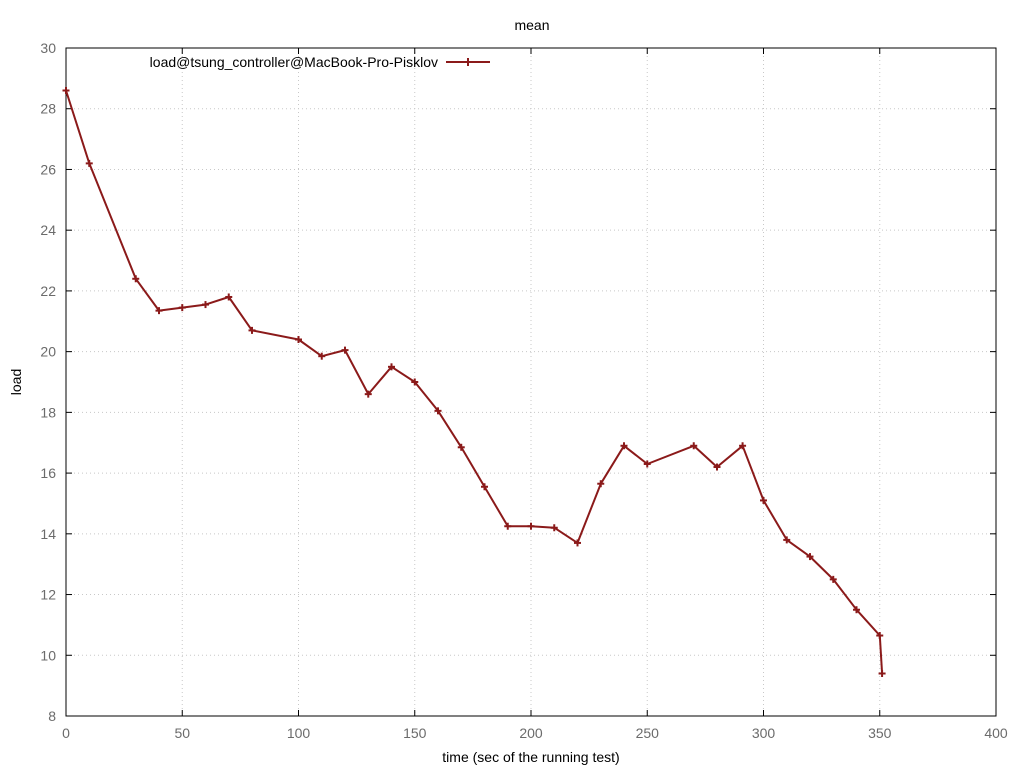 The width and height of the screenshot is (1024, 768). Describe the element at coordinates (182, 733) in the screenshot. I see `x-tick-label: 50` at that location.